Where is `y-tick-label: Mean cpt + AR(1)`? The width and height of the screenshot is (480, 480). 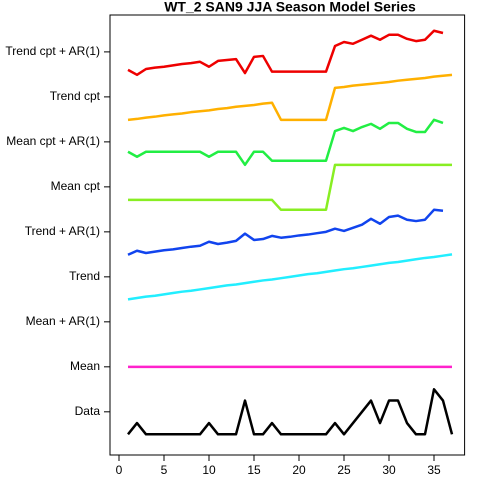
y-tick-label: Mean cpt + AR(1) is located at coordinates (53, 141).